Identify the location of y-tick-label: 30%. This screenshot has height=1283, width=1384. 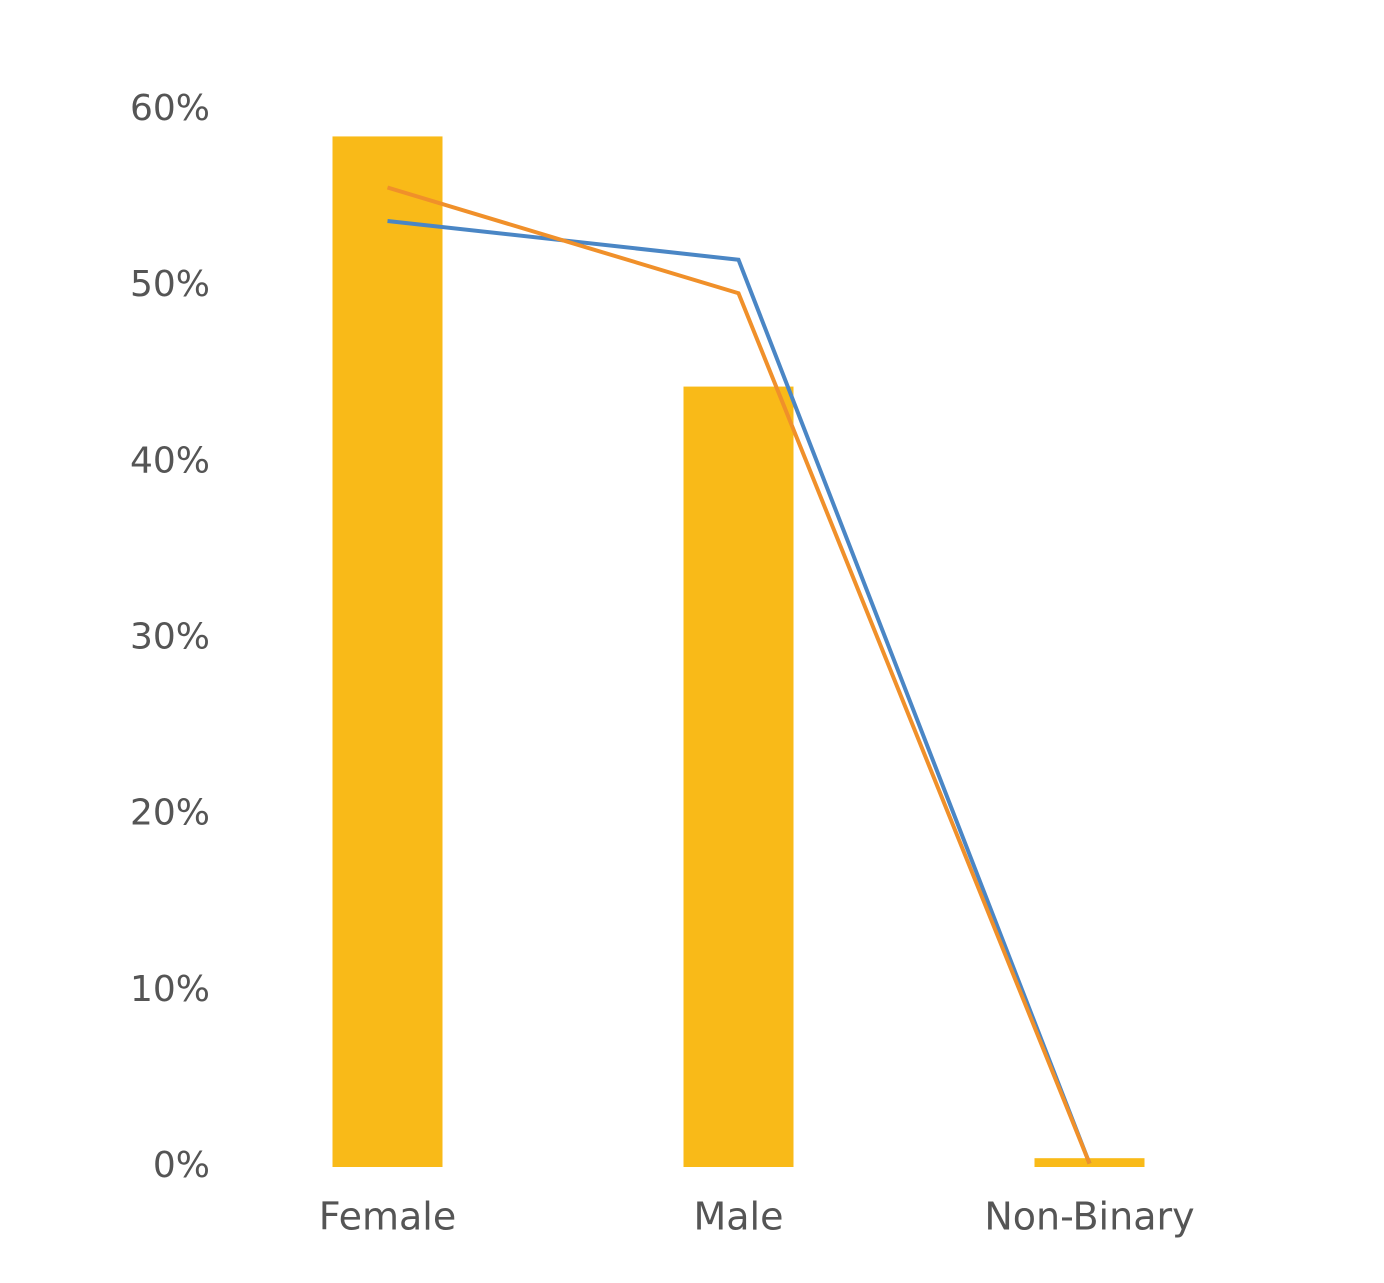
(170, 637).